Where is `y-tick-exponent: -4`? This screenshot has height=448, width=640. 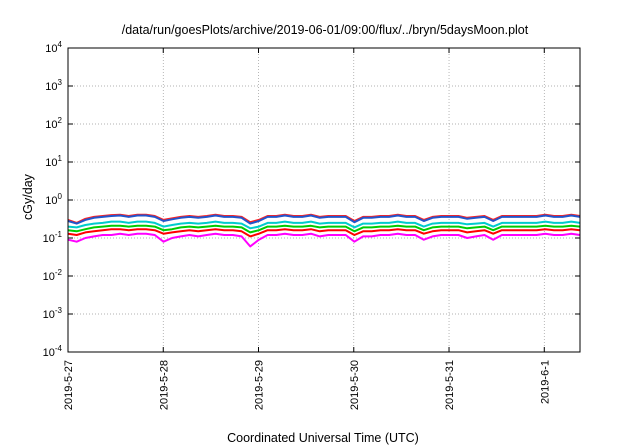
y-tick-exponent: -4 is located at coordinates (59, 348).